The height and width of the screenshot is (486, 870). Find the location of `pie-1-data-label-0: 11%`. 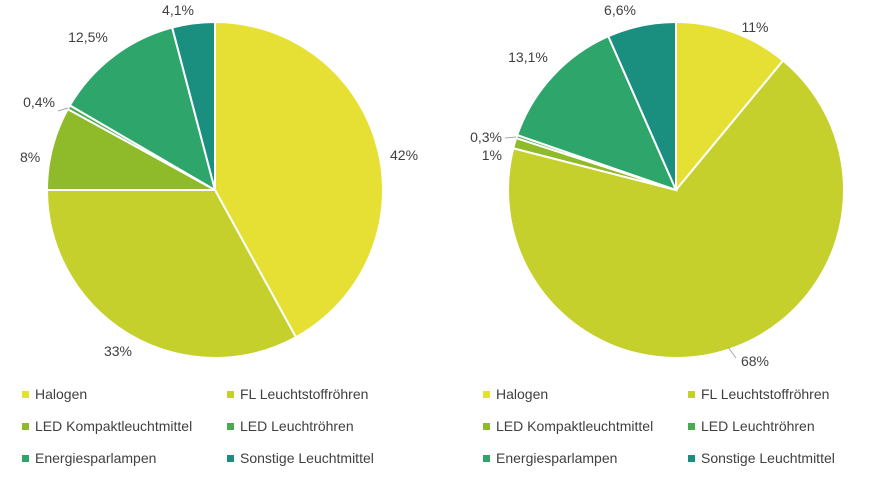

pie-1-data-label-0: 11% is located at coordinates (755, 27).